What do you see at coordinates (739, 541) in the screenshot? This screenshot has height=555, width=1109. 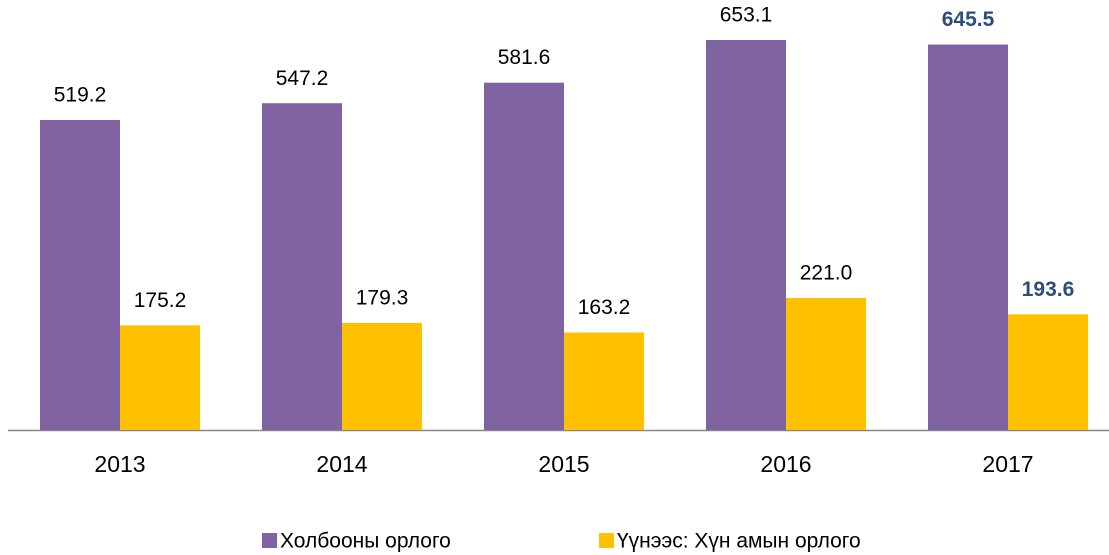 I see `legend-label: Үүнээс: Хүн амын орлого` at bounding box center [739, 541].